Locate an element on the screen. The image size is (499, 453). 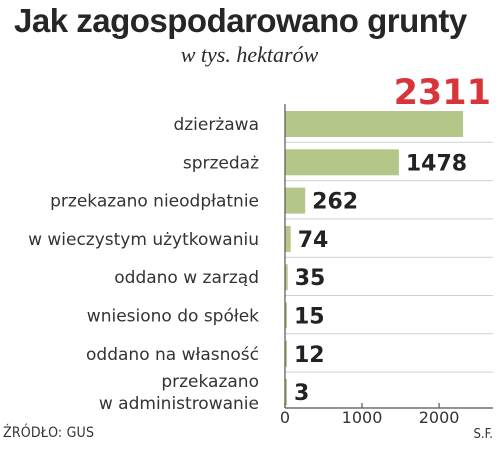
category-label: przekazano w administrowanie is located at coordinates (179, 393).